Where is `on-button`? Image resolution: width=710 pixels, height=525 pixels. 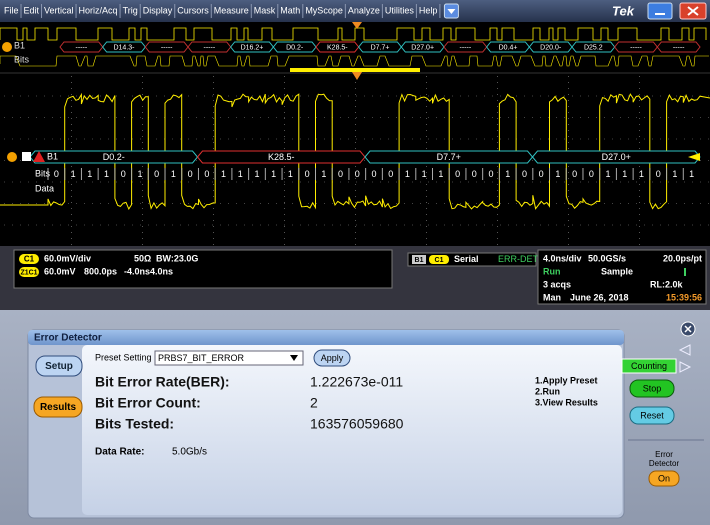 on-button is located at coordinates (664, 478).